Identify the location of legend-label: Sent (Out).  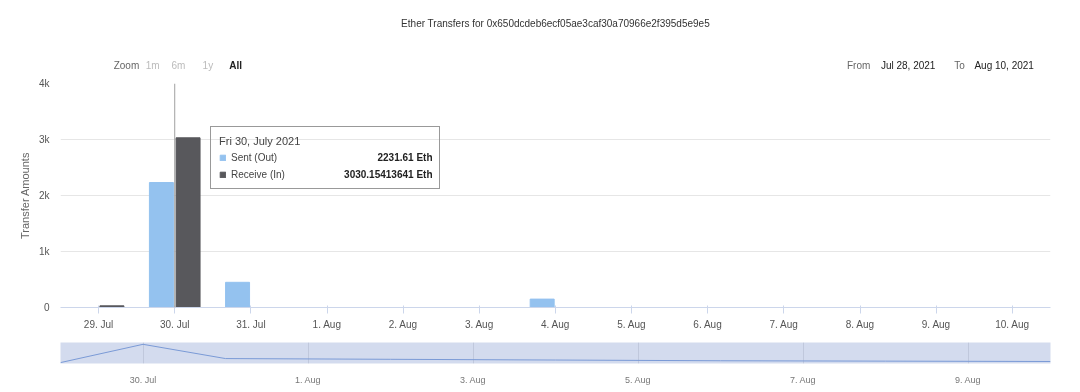
(254, 157).